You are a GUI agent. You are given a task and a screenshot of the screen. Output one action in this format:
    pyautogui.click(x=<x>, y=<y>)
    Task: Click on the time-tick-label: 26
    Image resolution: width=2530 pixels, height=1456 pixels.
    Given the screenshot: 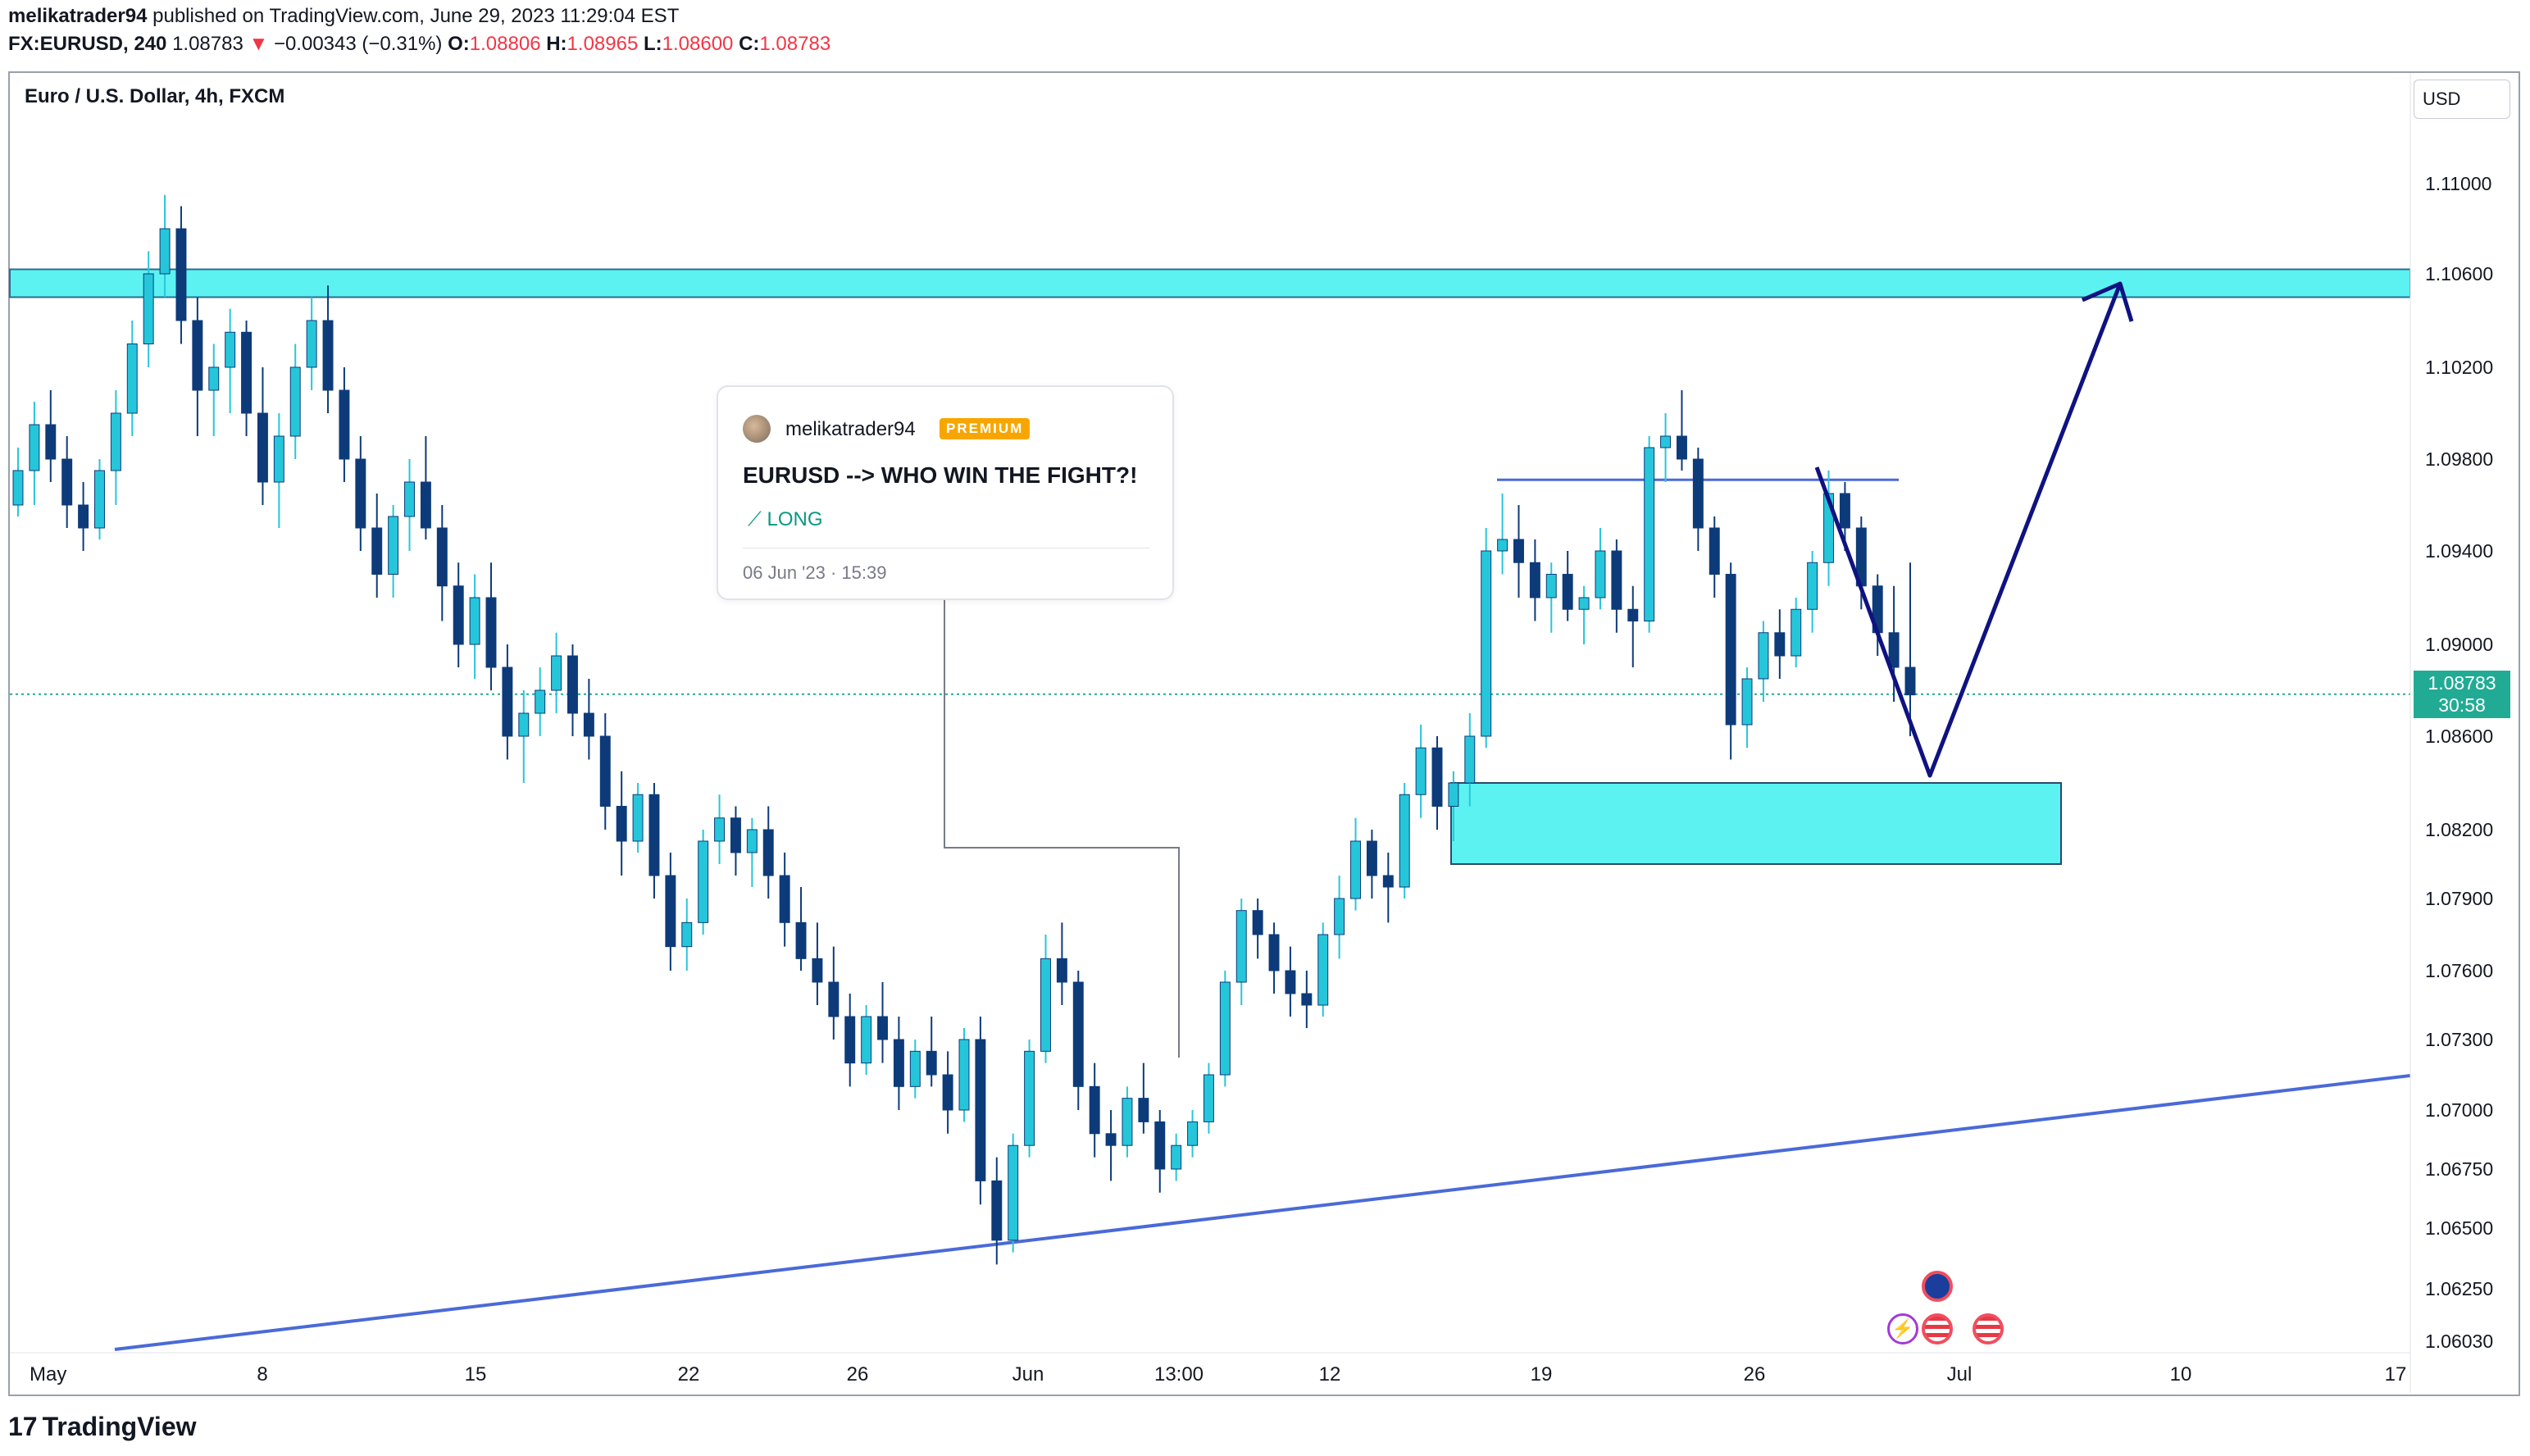 What is the action you would take?
    pyautogui.click(x=1755, y=1374)
    